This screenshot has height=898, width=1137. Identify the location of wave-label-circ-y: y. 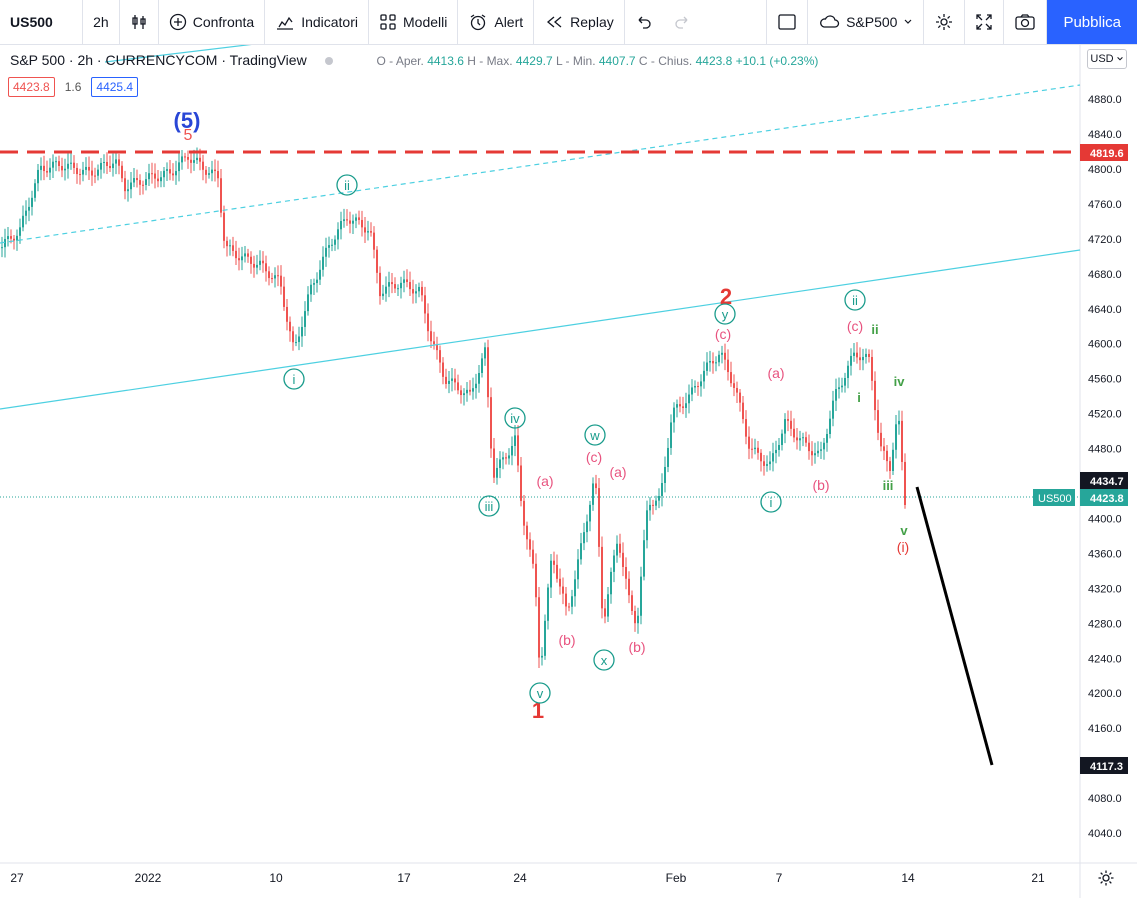
(725, 314).